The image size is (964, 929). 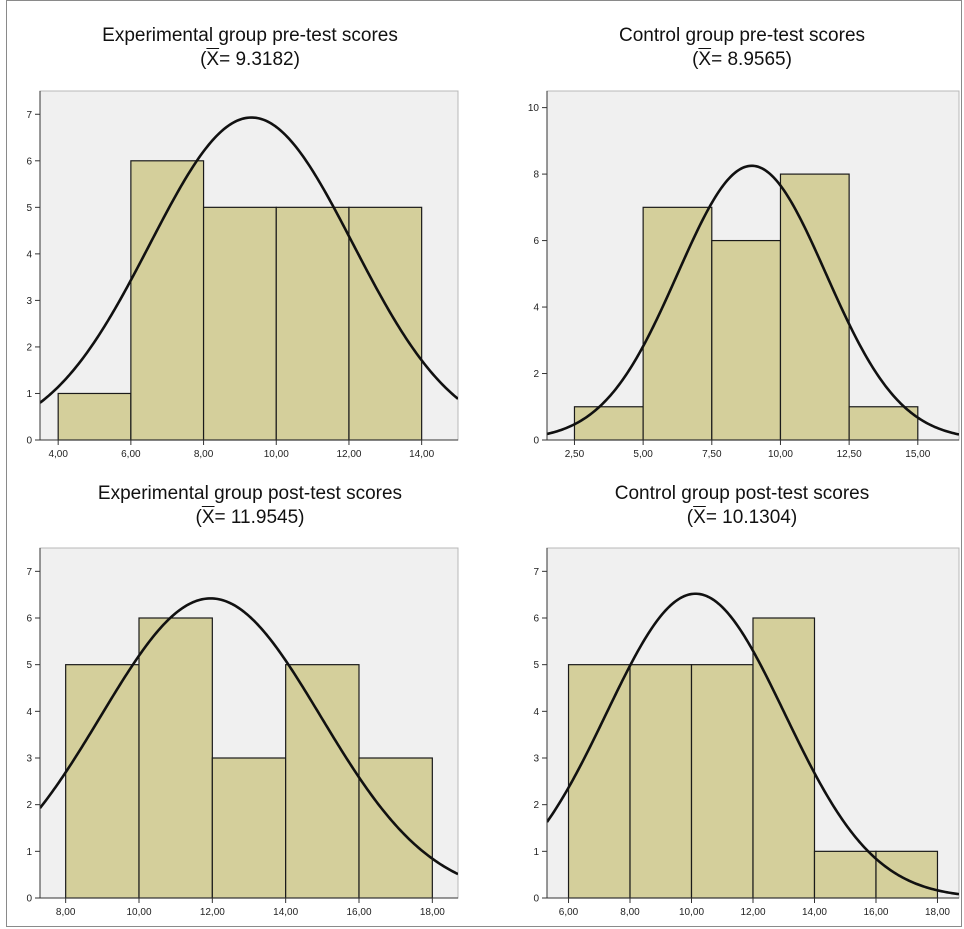 I want to click on title-text: Control group post-test scores, so click(x=742, y=493).